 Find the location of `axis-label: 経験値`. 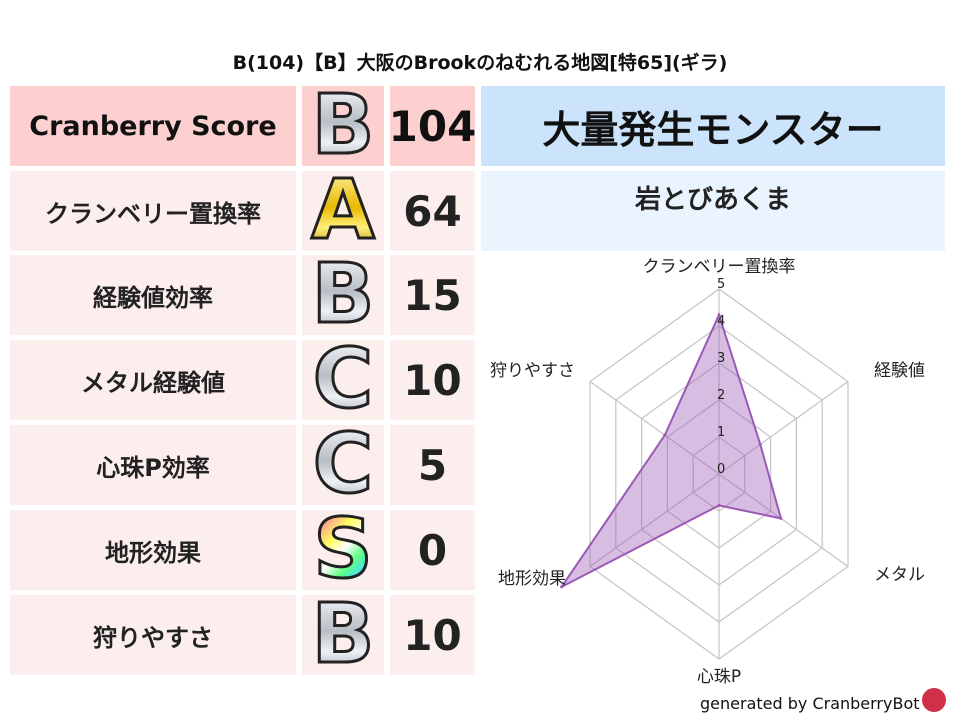

axis-label: 経験値 is located at coordinates (899, 371).